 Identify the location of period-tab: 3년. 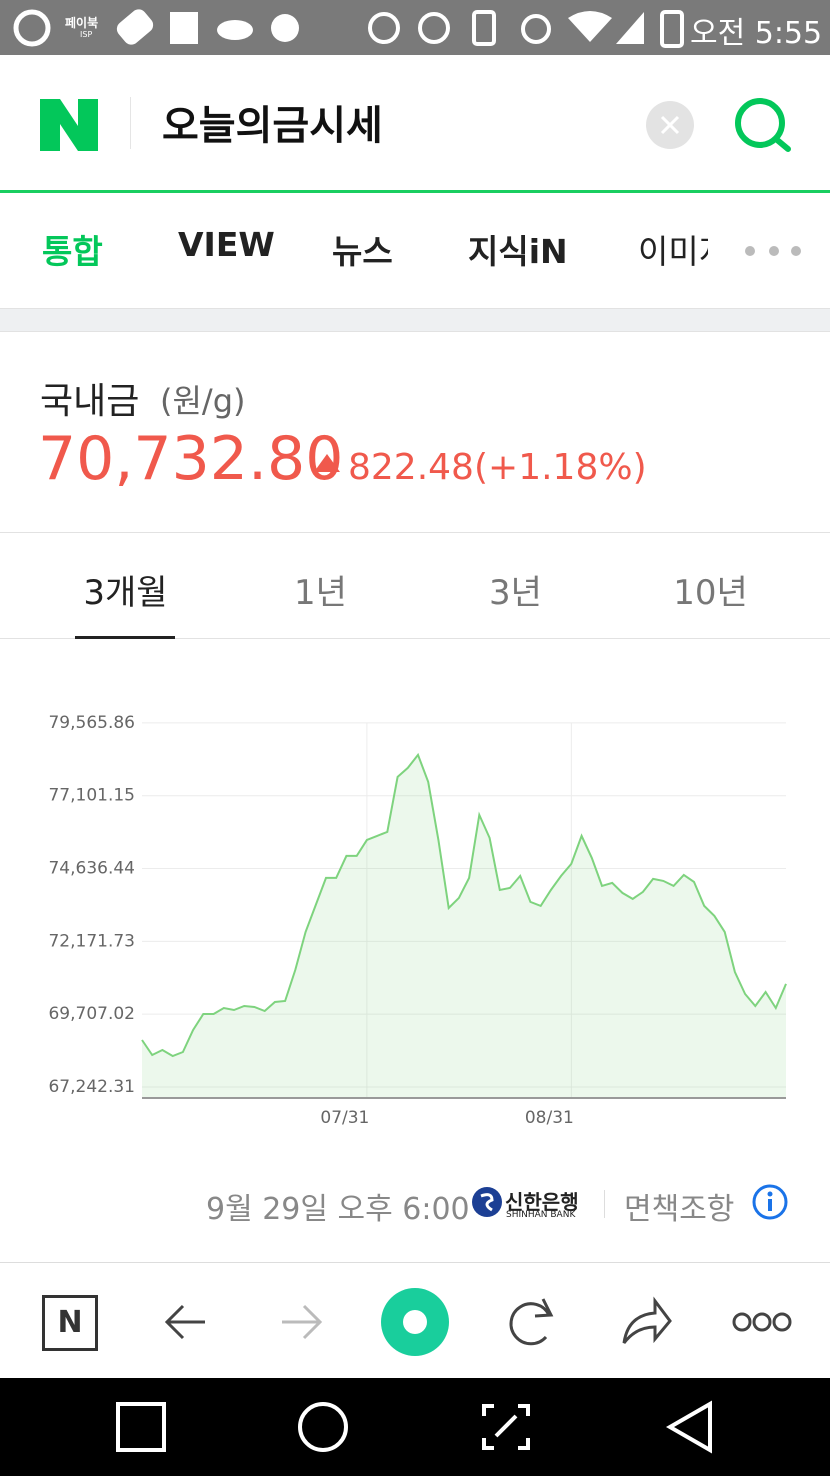
(515, 593).